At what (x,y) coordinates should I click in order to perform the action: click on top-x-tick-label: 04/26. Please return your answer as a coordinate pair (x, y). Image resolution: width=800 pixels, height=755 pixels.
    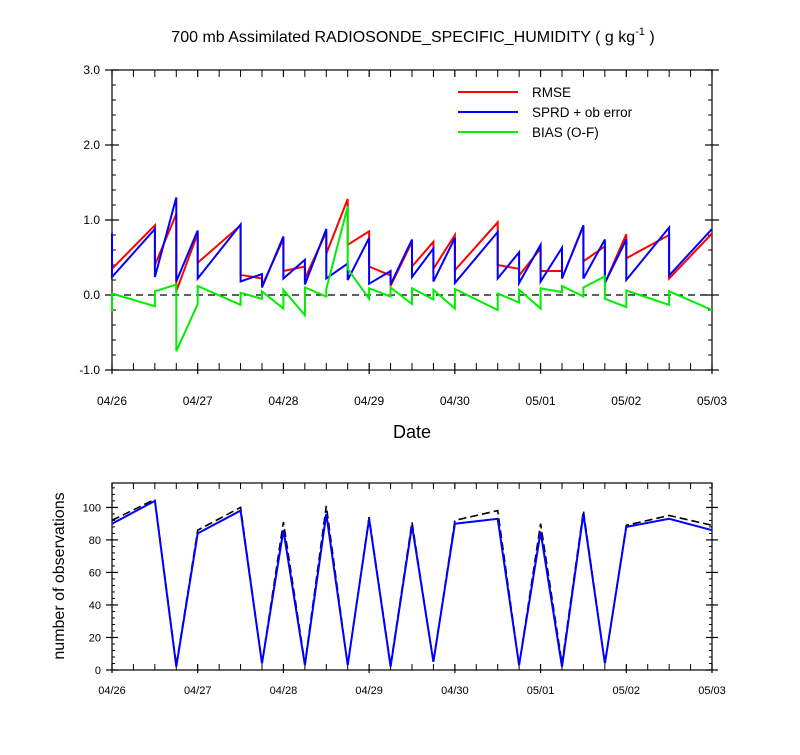
    Looking at the image, I should click on (112, 401).